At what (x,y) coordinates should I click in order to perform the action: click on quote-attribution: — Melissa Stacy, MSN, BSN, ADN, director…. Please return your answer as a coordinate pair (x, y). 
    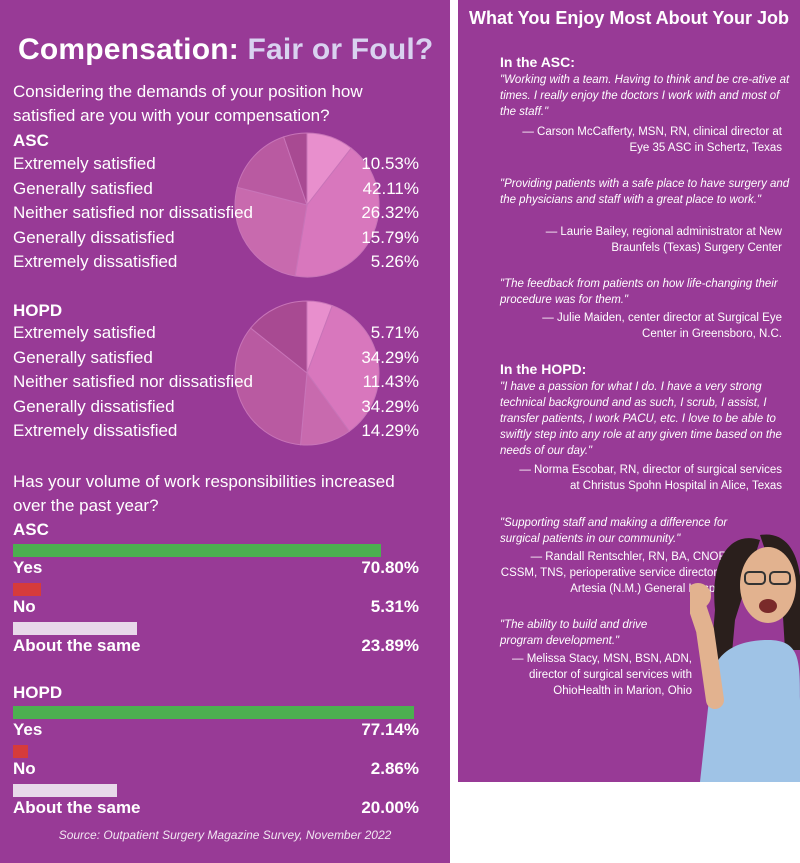
    Looking at the image, I should click on (602, 675).